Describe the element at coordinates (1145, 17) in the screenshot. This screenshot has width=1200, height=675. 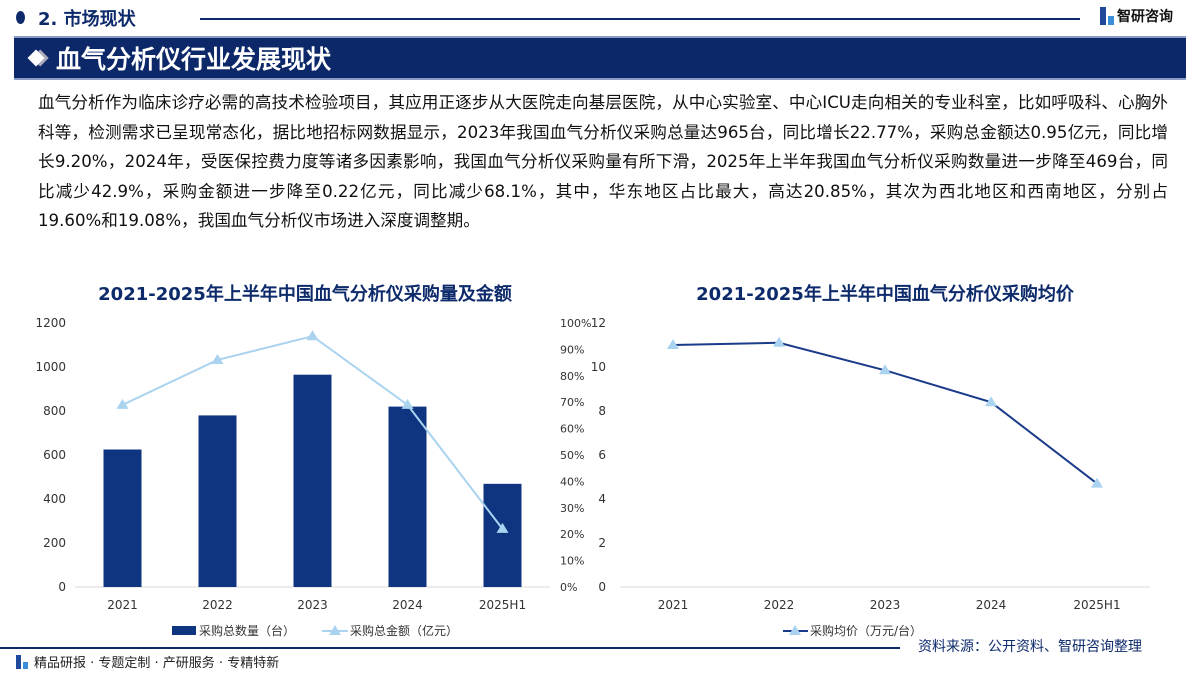
I see `brand-name: 智研咨询` at that location.